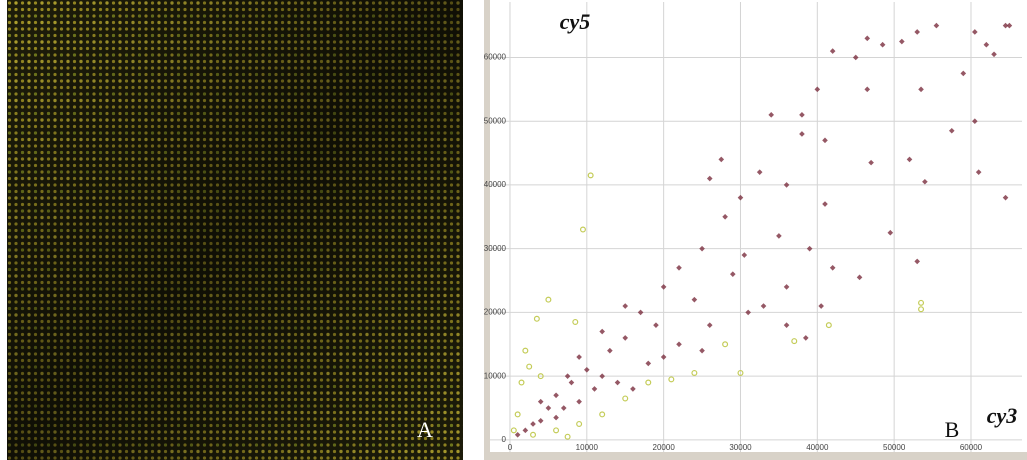  Describe the element at coordinates (495, 248) in the screenshot. I see `y-tick-label: 30000` at that location.